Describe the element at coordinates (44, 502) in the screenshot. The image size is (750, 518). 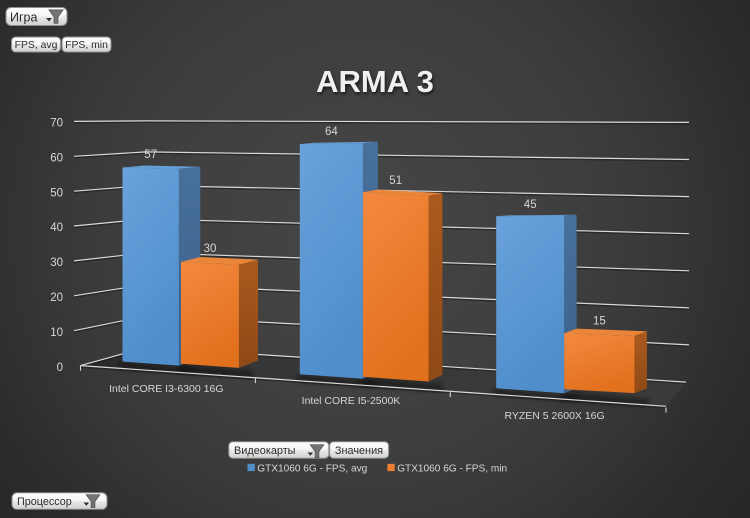
I see `svg-text: Процессор` at that location.